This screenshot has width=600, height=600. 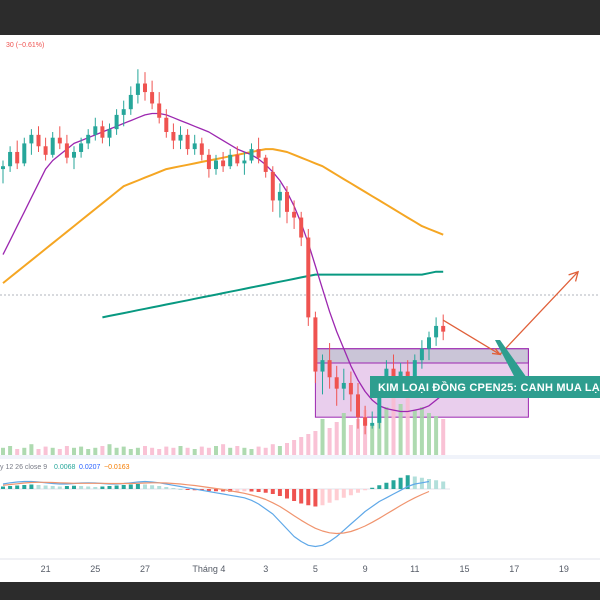 What do you see at coordinates (65, 467) in the screenshot?
I see `macd-legend: y 12 26 close 9 0.0068 0.0207 −0.0163` at bounding box center [65, 467].